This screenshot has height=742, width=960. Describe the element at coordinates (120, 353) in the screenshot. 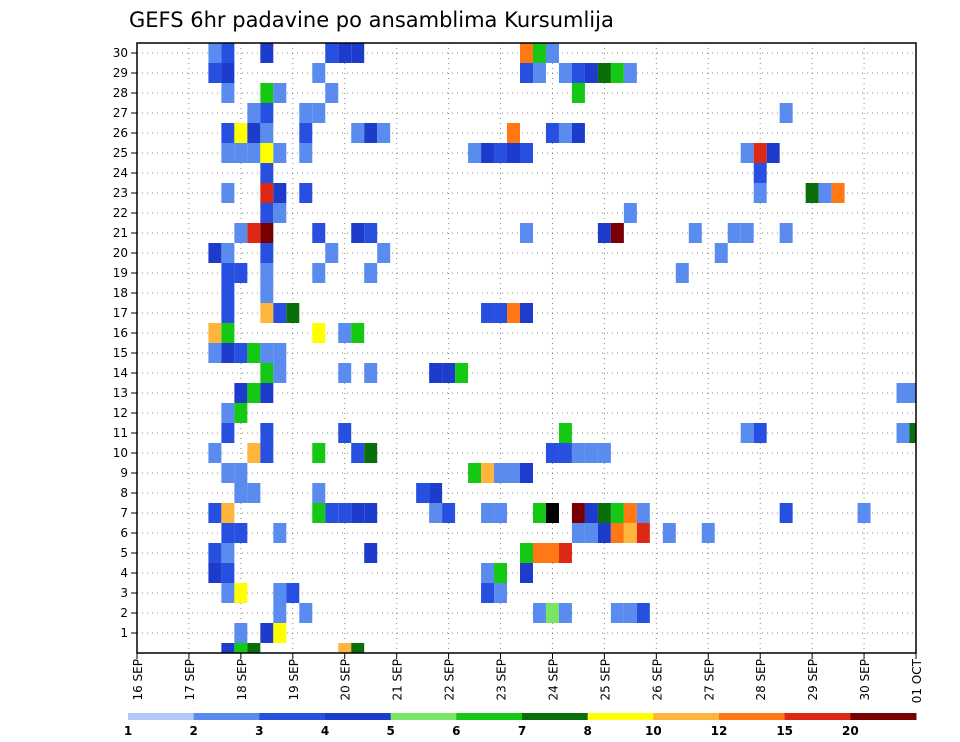

I see `y-tick-label: 15` at that location.